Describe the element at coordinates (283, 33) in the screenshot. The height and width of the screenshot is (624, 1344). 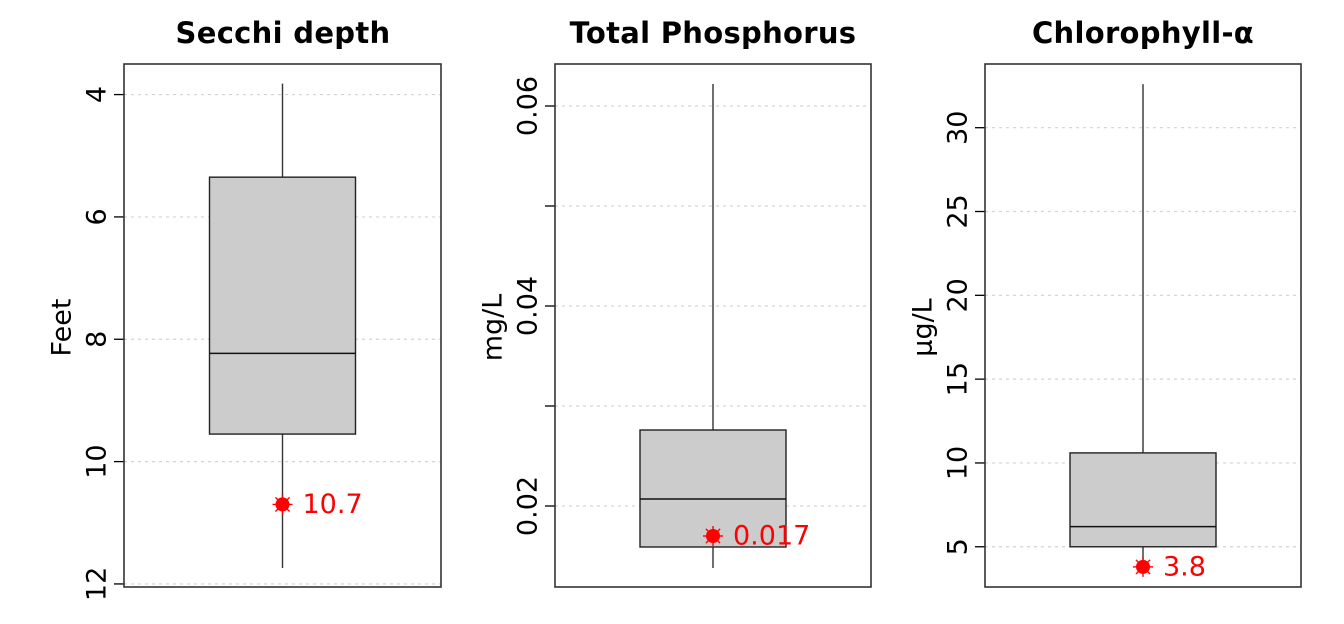
I see `chart-title: Secchi depth` at that location.